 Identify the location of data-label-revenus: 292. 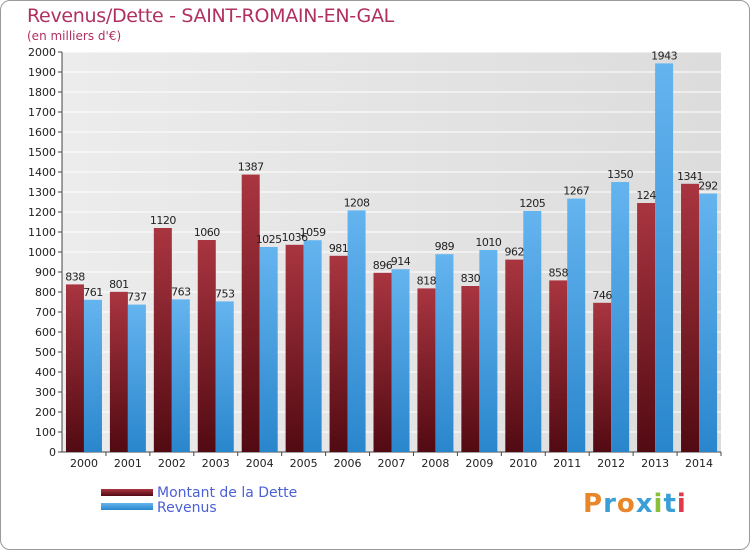
(708, 186).